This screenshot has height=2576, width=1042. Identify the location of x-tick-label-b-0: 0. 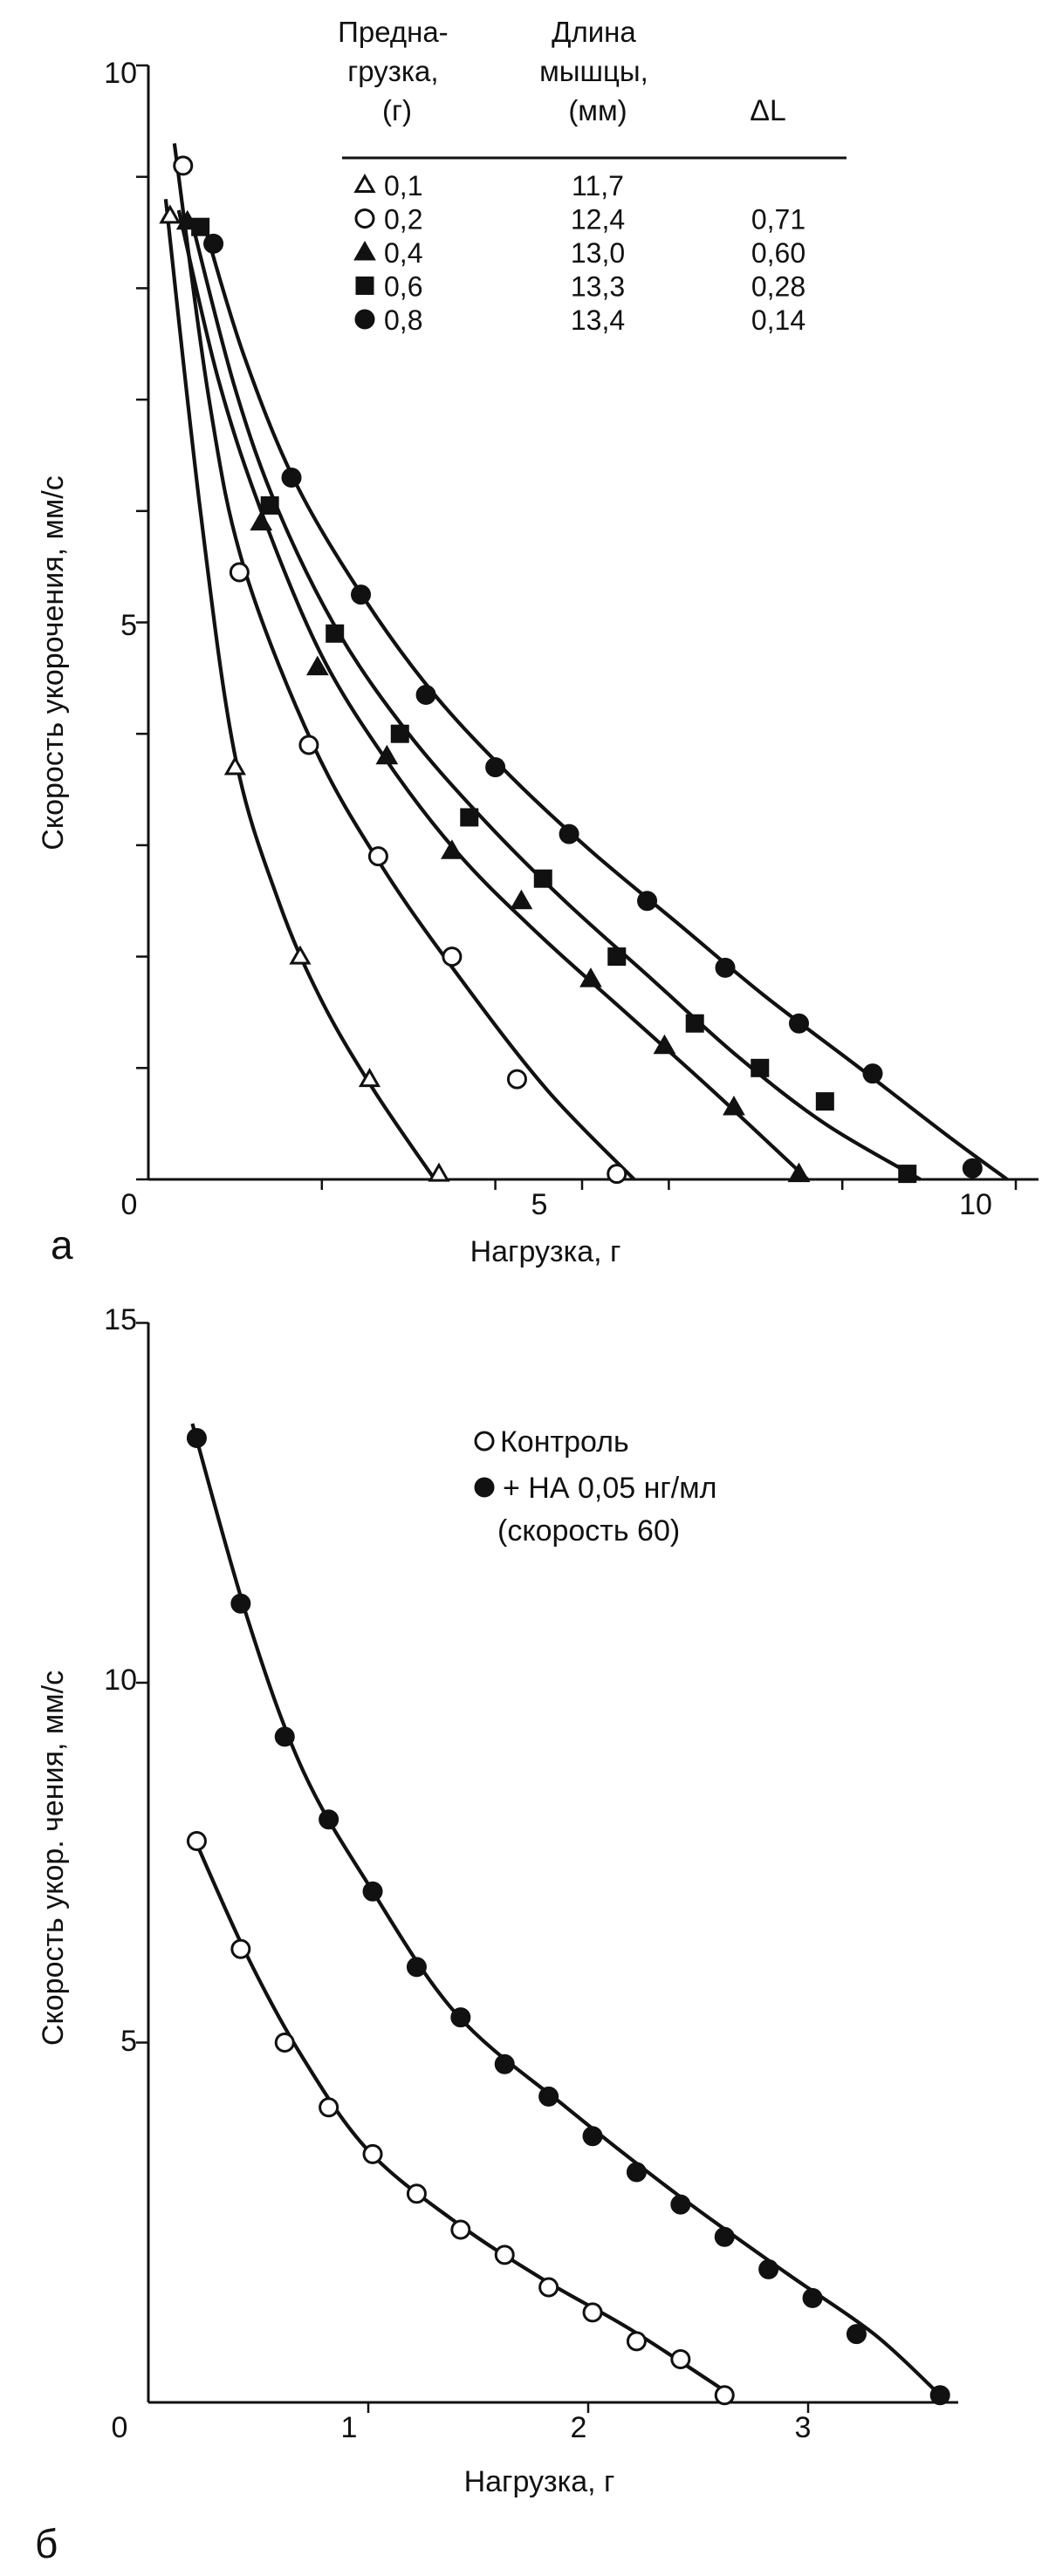
(120, 2427).